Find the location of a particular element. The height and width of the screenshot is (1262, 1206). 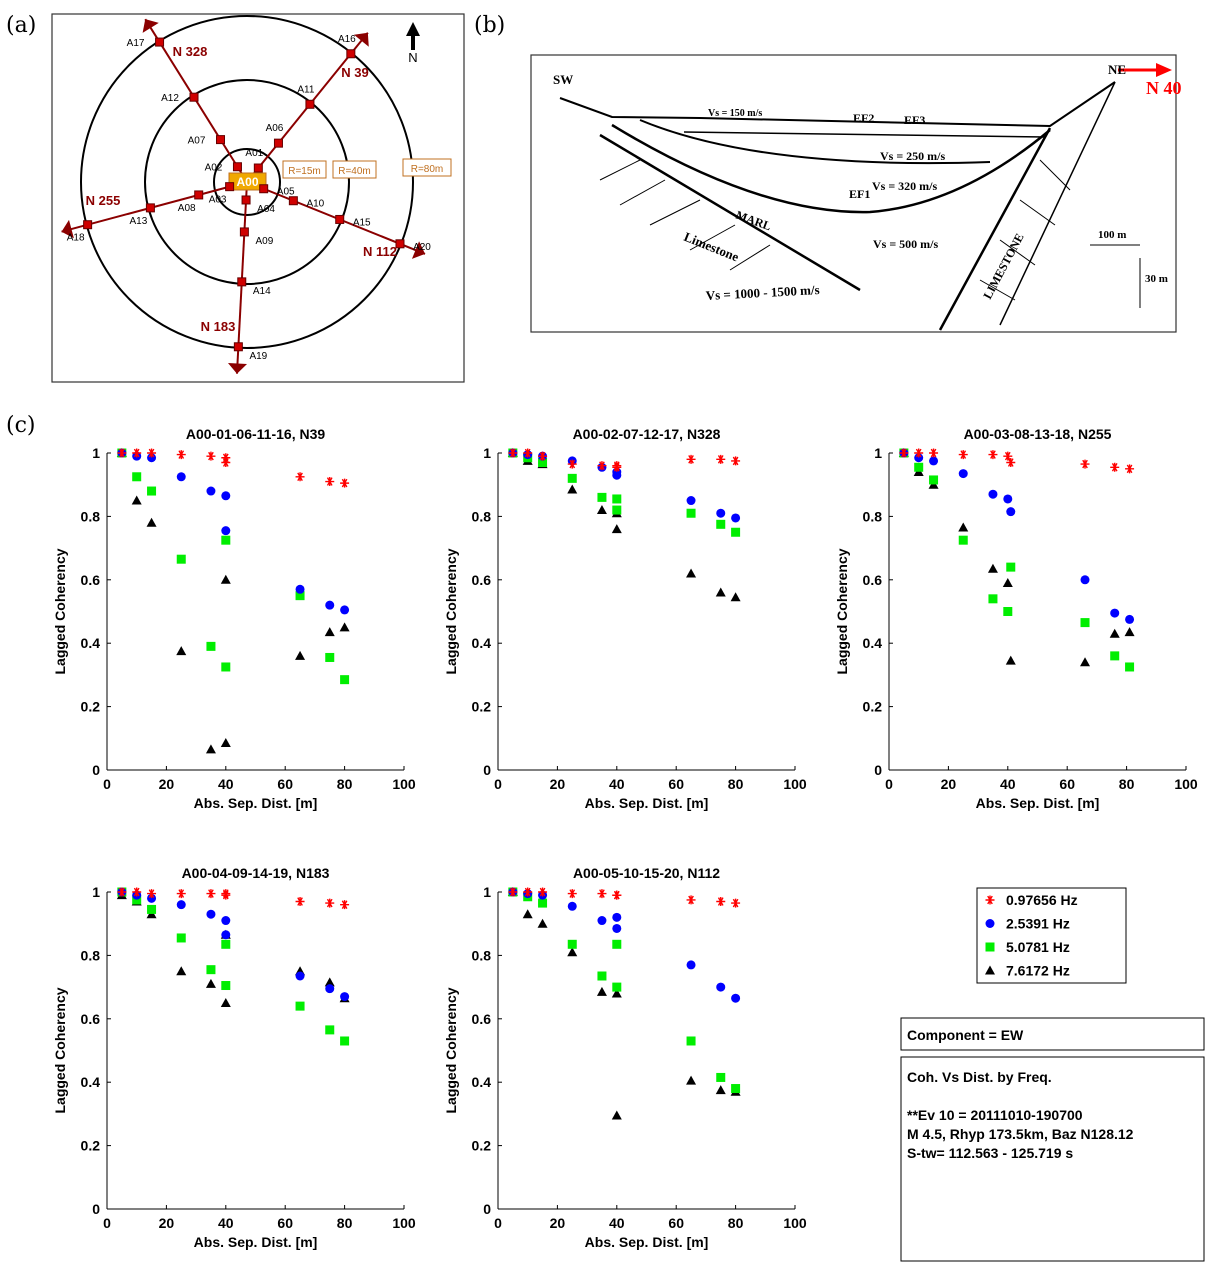

station-label: A13 is located at coordinates (139, 221).